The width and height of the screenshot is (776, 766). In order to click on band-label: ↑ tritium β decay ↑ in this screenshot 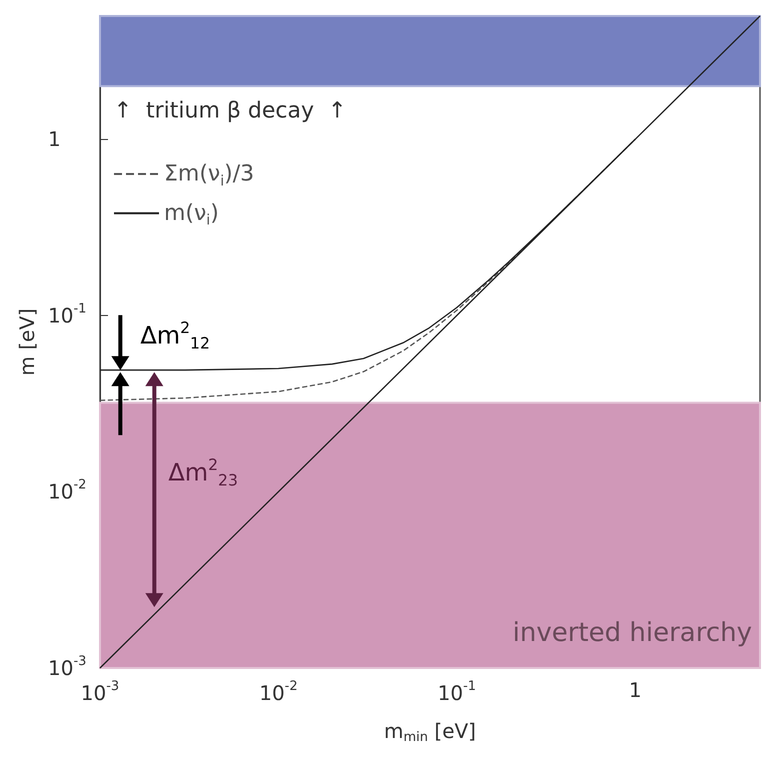, I will do `click(230, 111)`.